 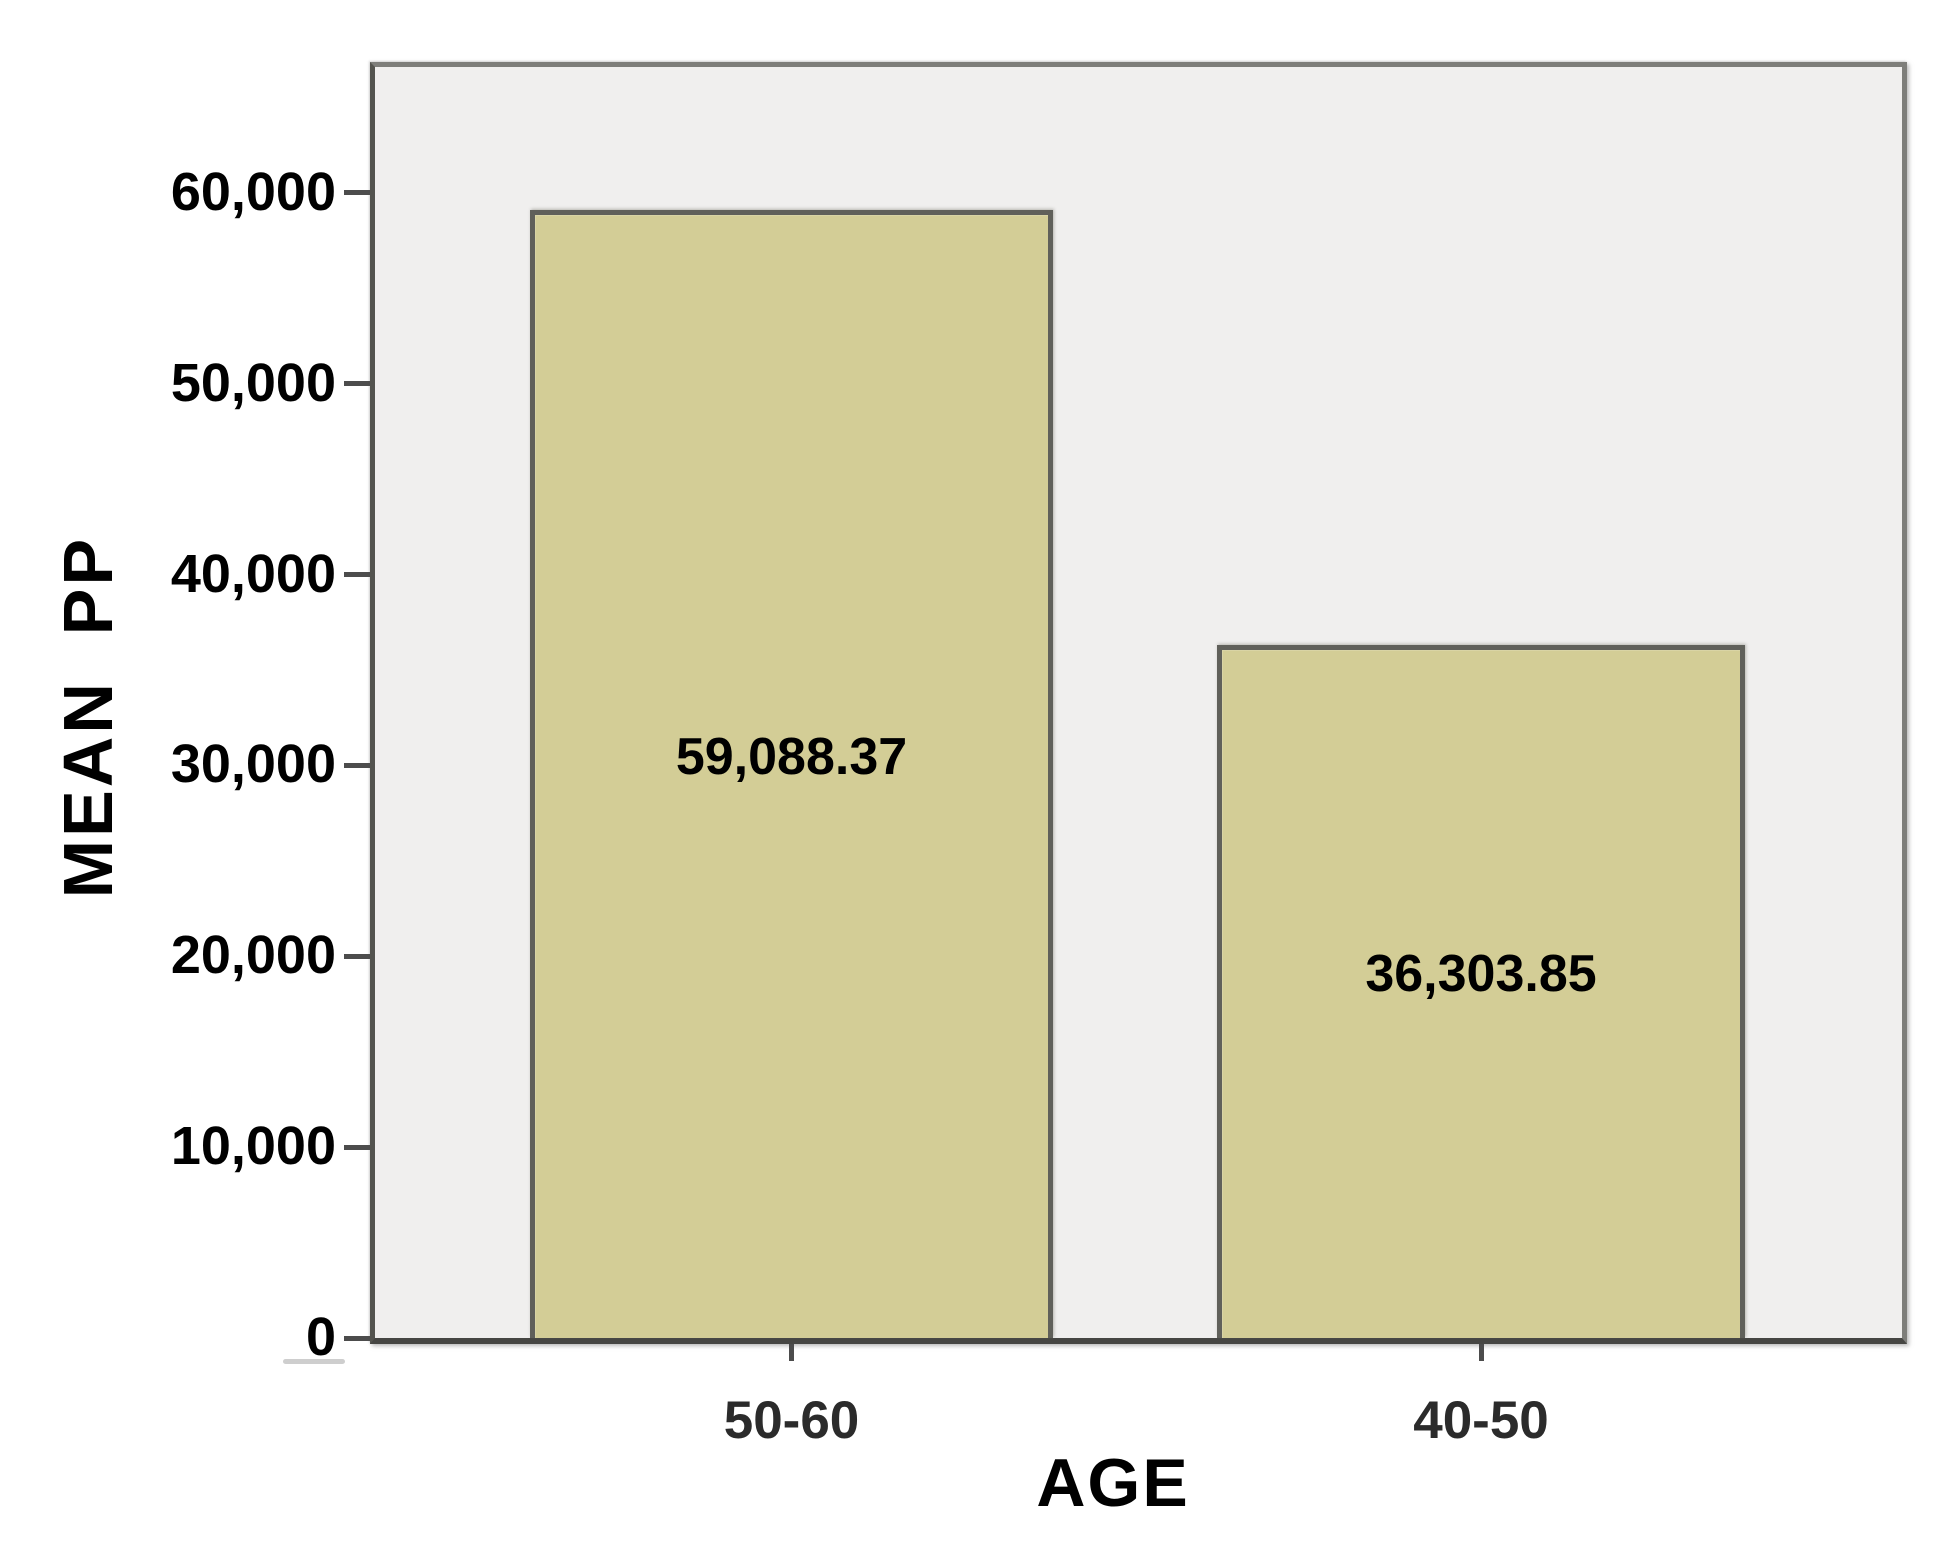 What do you see at coordinates (253, 764) in the screenshot?
I see `y-tick-label: 30,000` at bounding box center [253, 764].